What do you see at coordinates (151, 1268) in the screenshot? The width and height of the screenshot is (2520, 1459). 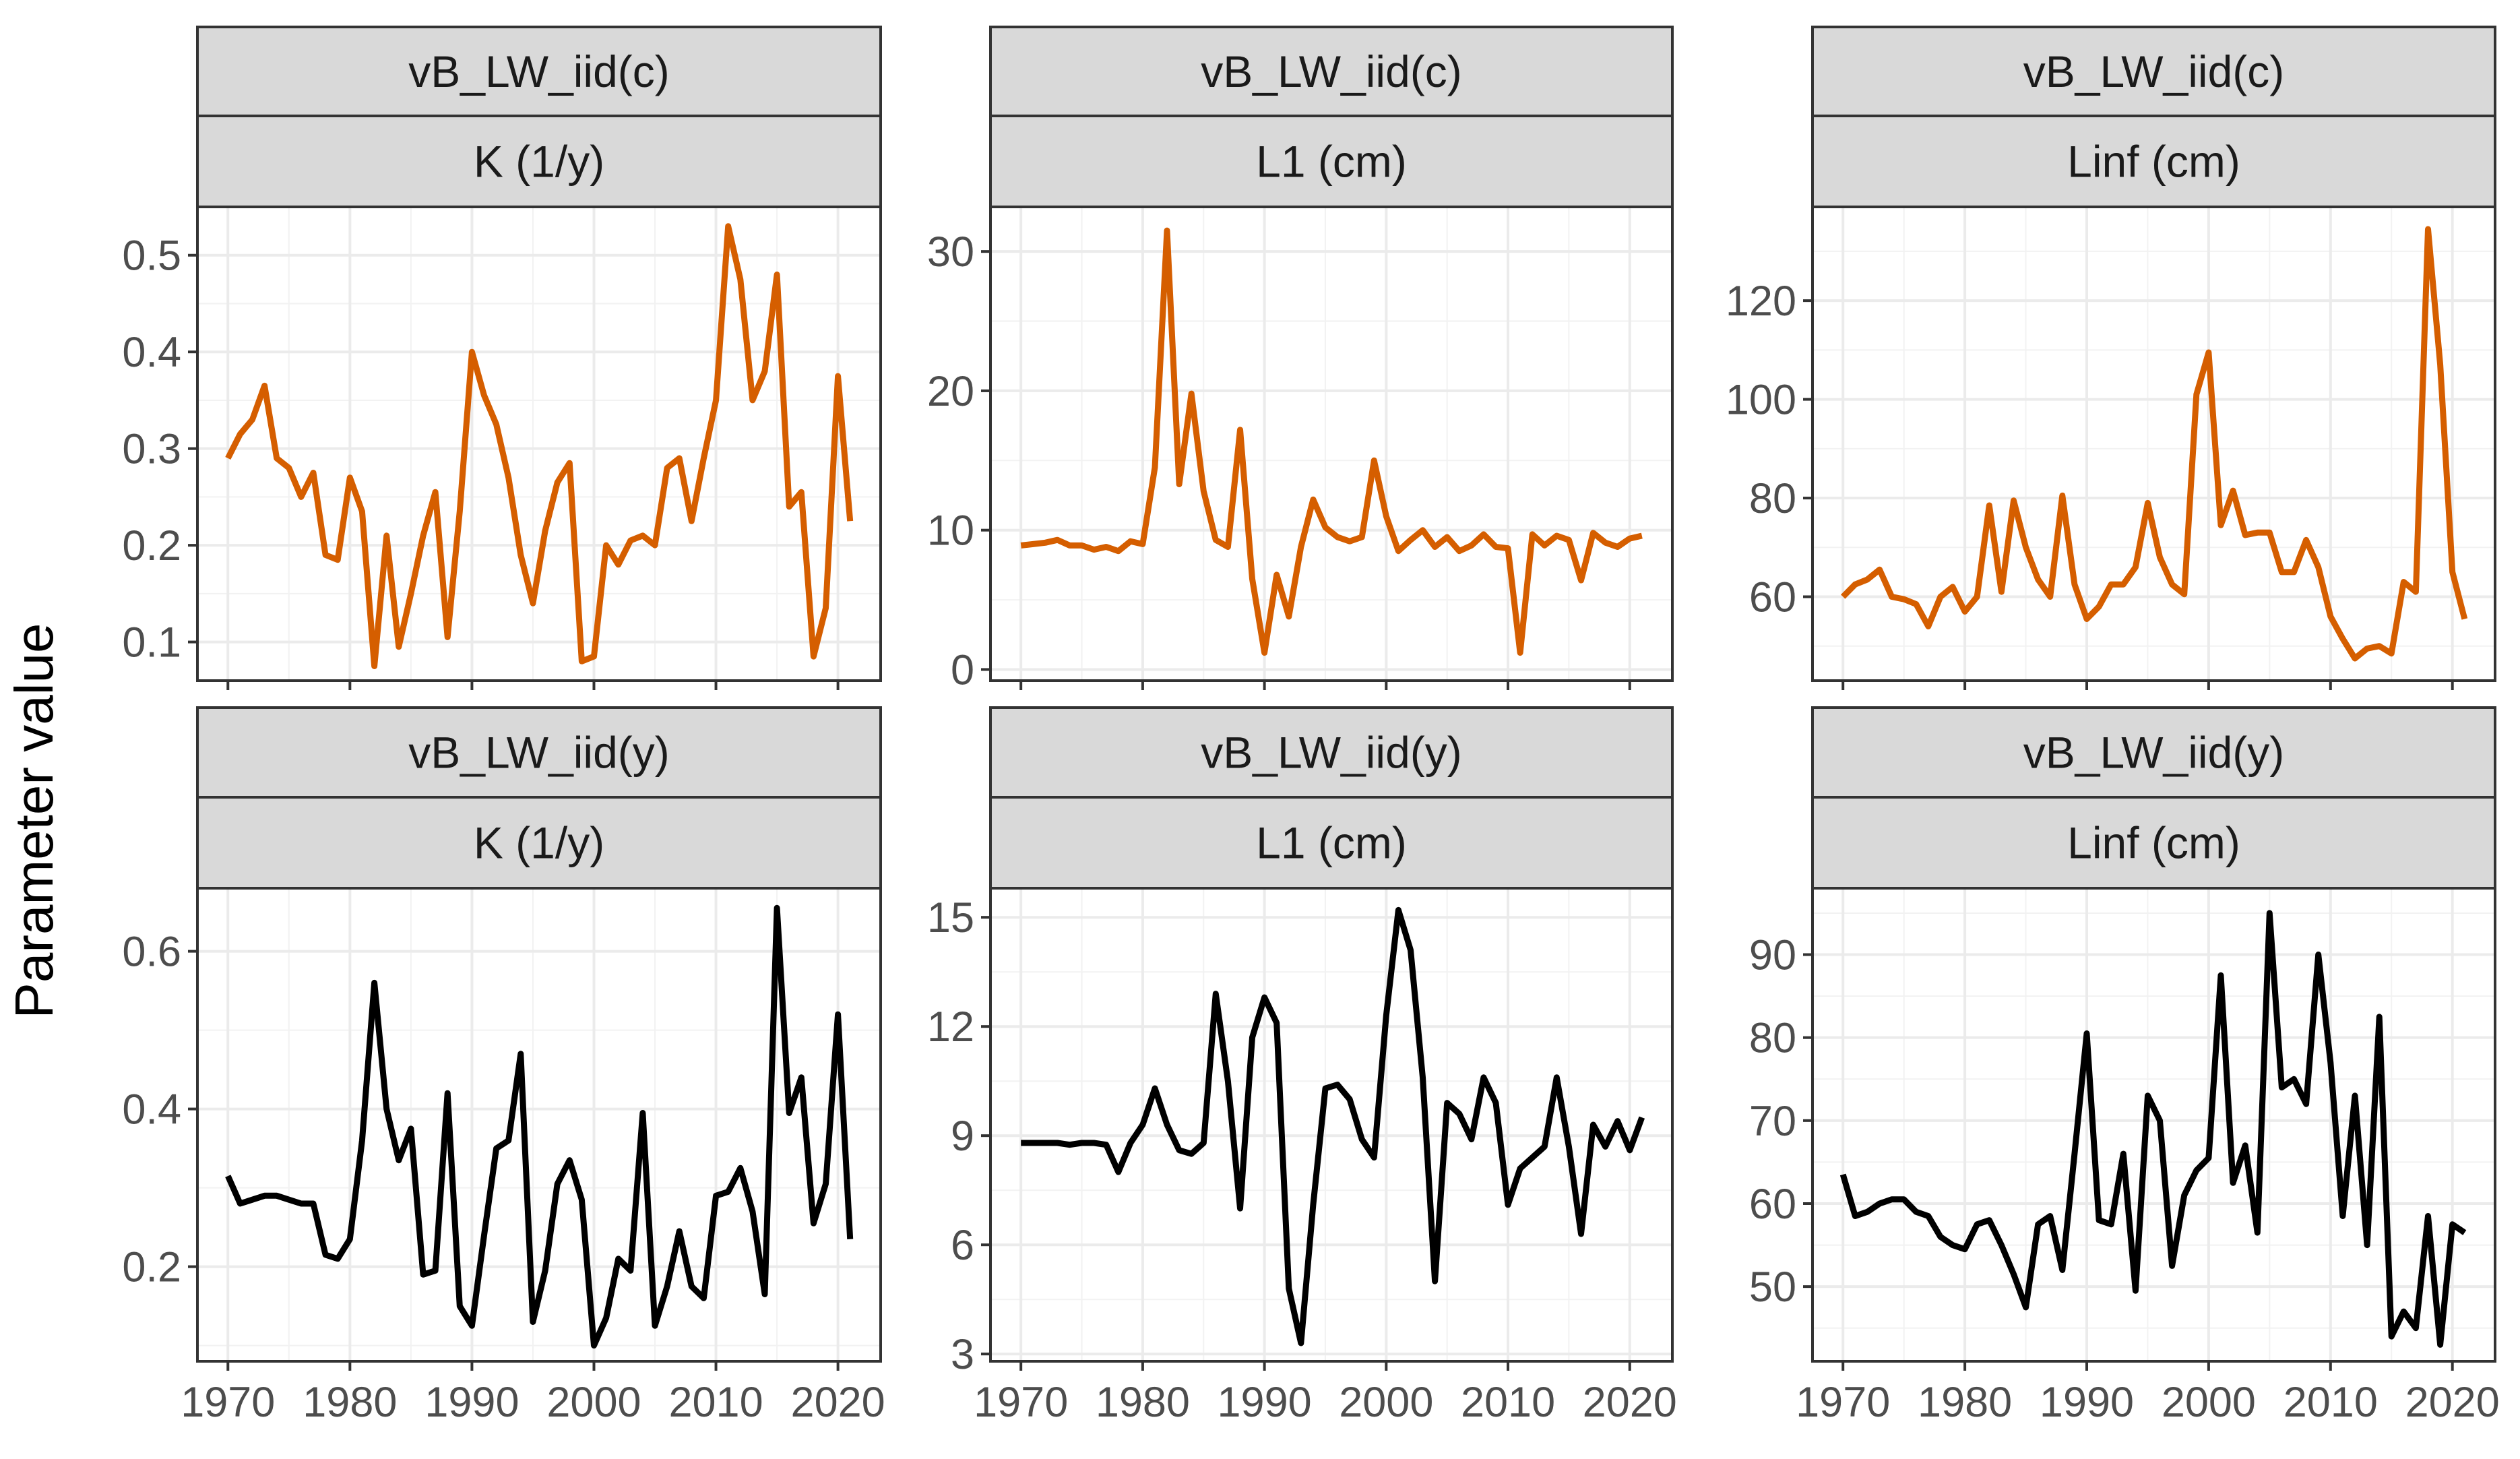 I see `panel-4-y-tick-label: 0.2` at bounding box center [151, 1268].